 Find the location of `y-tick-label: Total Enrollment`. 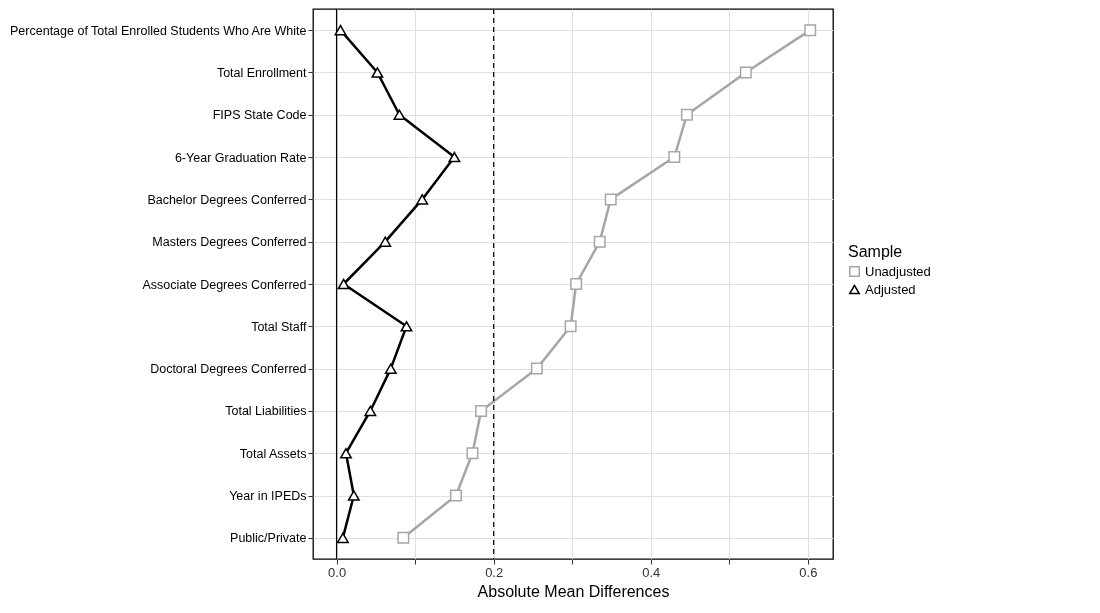

y-tick-label: Total Enrollment is located at coordinates (262, 72).